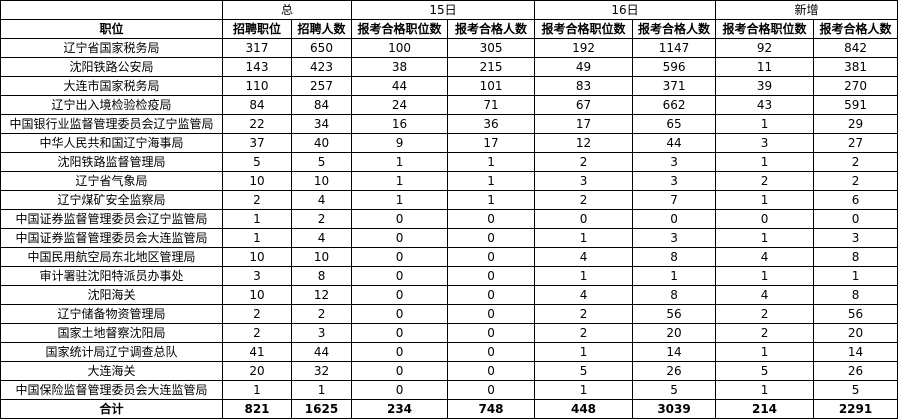  Describe the element at coordinates (111, 276) in the screenshot. I see `org-name-cell: 审计署驻沈阳特派员办事处` at that location.